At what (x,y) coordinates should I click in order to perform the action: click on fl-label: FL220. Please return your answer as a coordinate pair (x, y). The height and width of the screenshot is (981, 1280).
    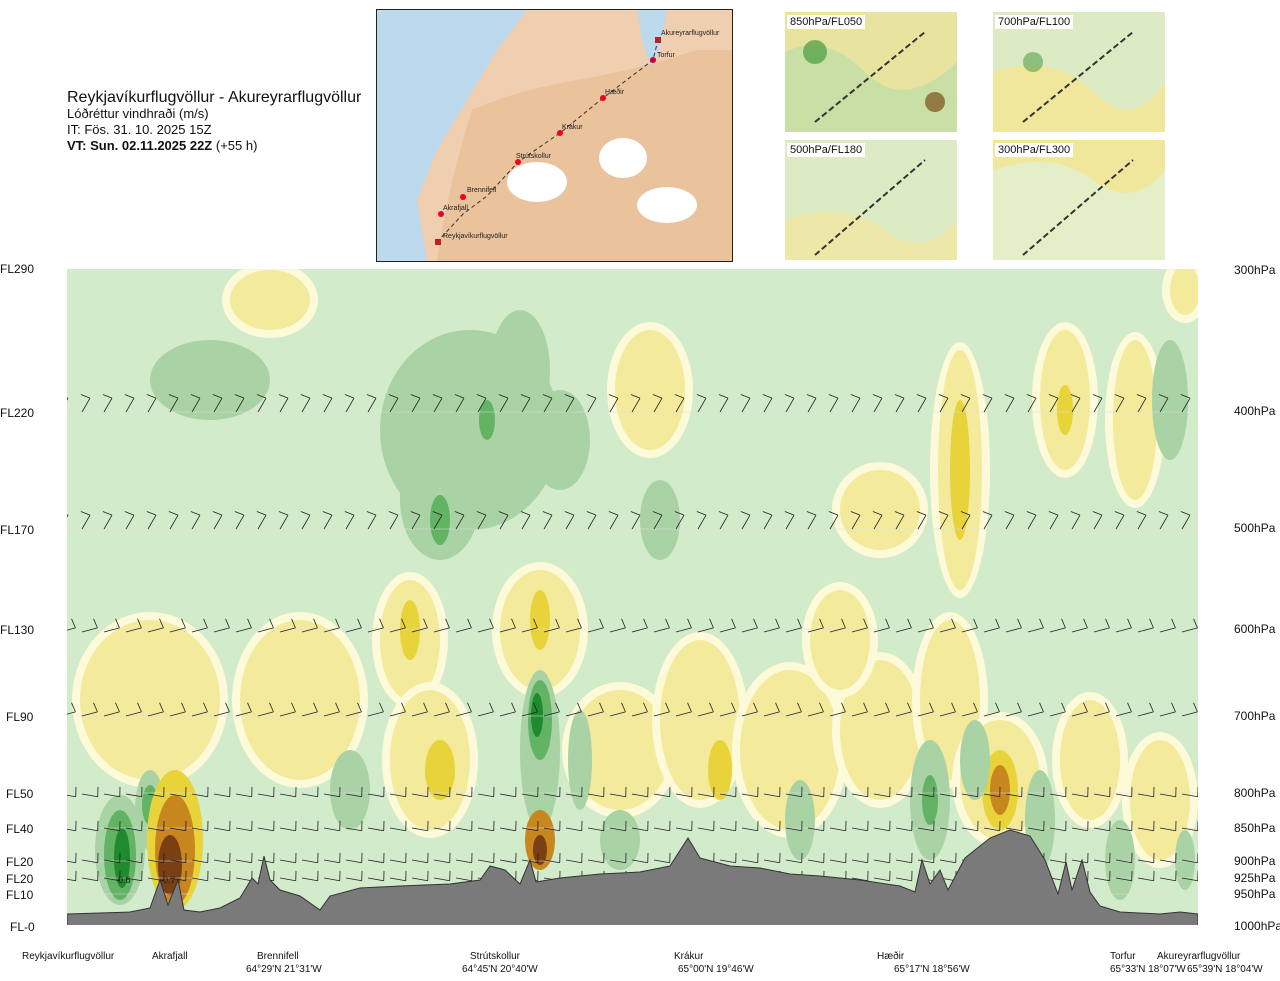
    Looking at the image, I should click on (17, 413).